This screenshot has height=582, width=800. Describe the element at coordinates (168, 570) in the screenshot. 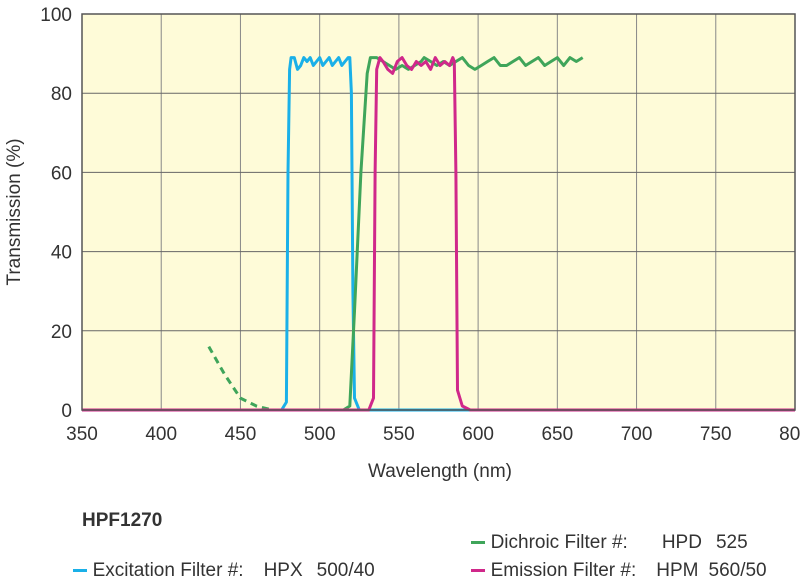

I see `legend-label: Excitation Filter #:` at that location.